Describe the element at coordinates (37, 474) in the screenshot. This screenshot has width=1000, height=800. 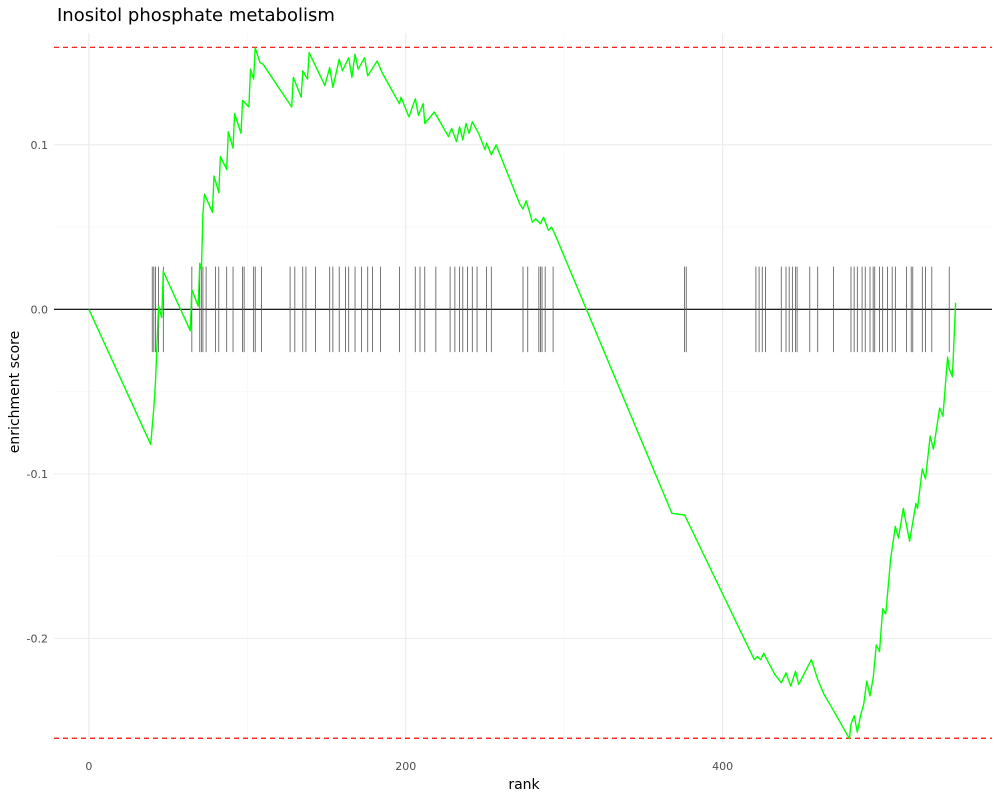
I see `y-tick-label: -0.1` at that location.